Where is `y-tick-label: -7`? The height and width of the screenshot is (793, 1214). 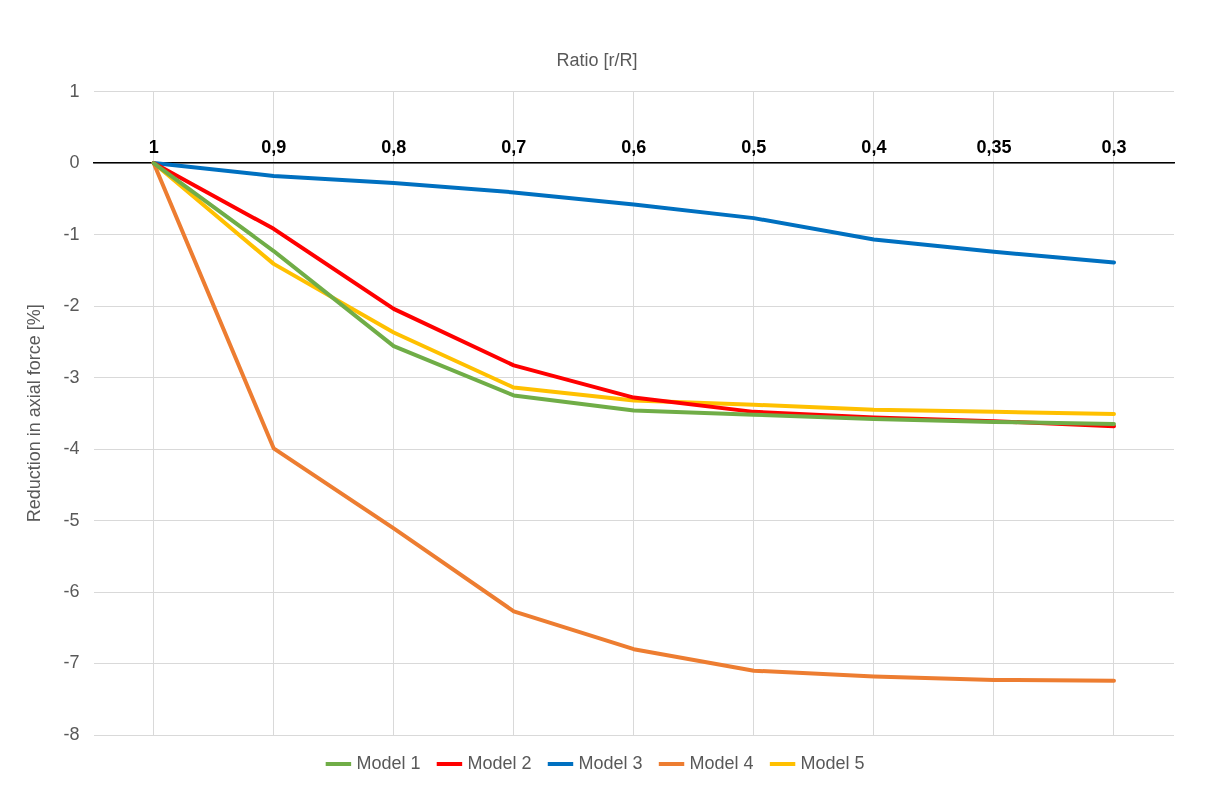 y-tick-label: -7 is located at coordinates (71, 662).